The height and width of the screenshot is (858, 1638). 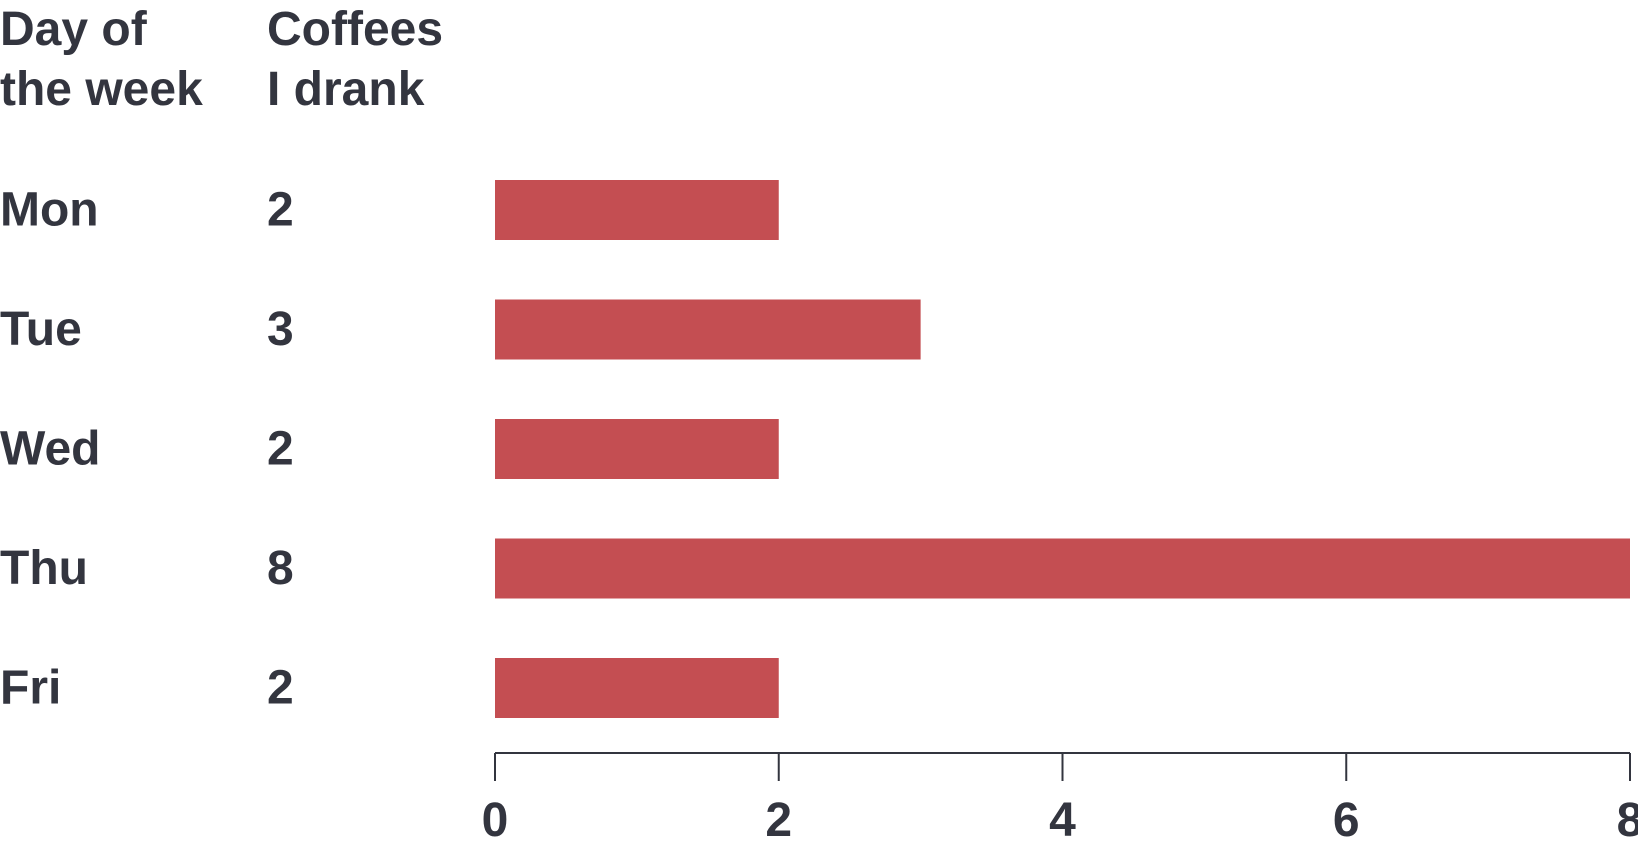 What do you see at coordinates (1062, 820) in the screenshot?
I see `x-tick-label: 4` at bounding box center [1062, 820].